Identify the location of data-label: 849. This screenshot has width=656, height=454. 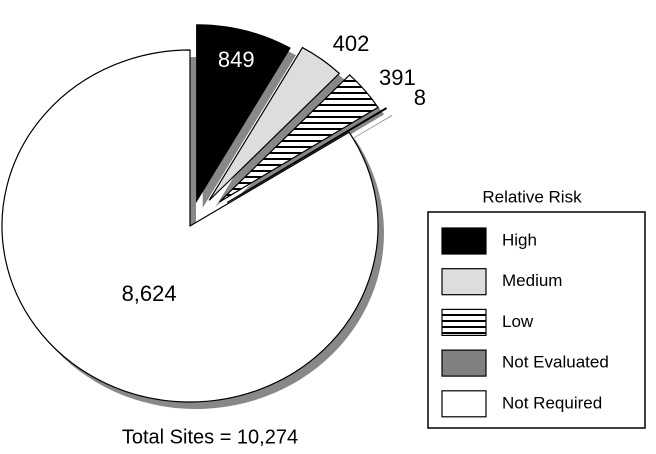
(236, 59).